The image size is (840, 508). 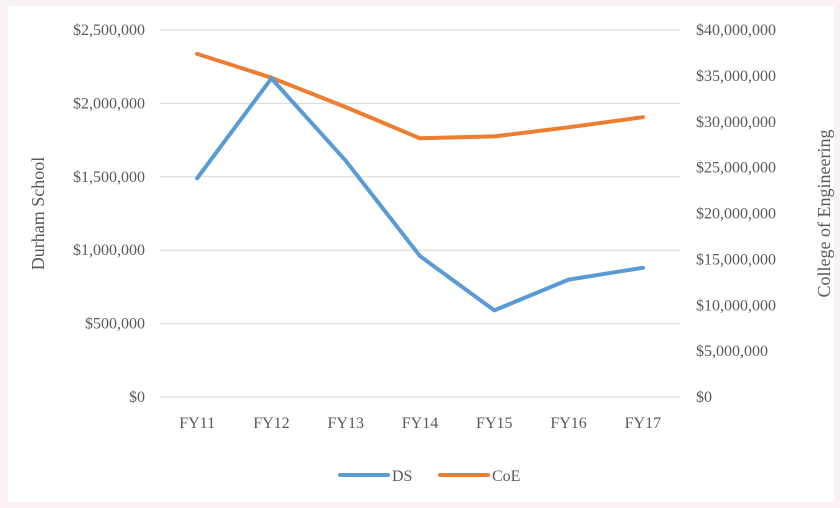 What do you see at coordinates (429, 476) in the screenshot?
I see `legend: DS CoE` at bounding box center [429, 476].